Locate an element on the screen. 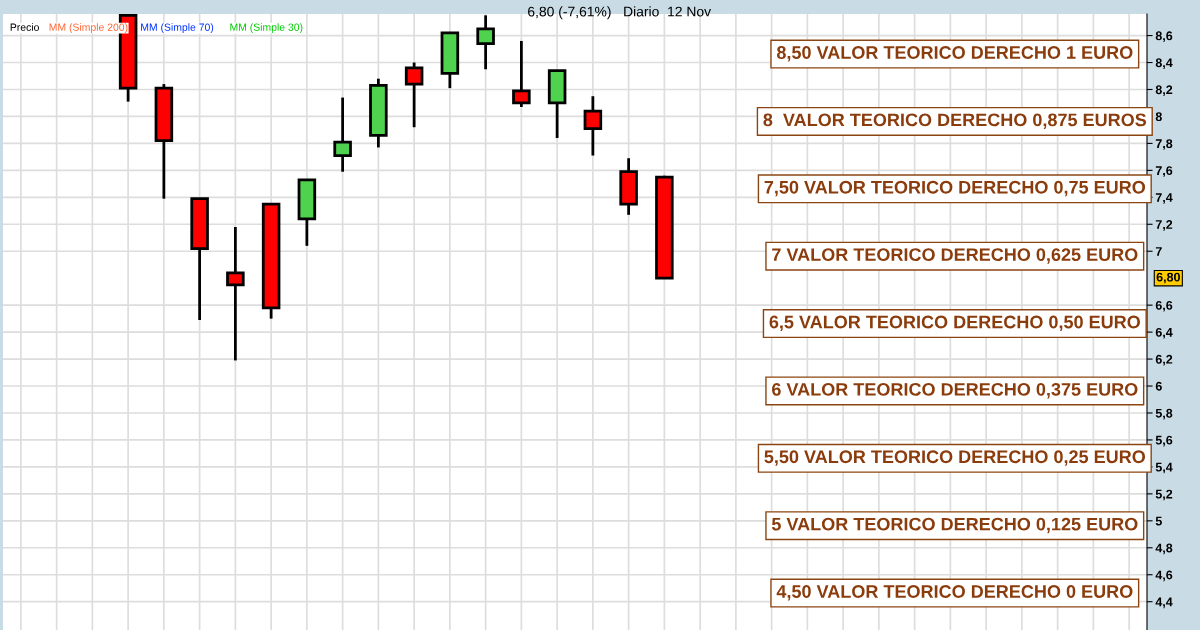 The width and height of the screenshot is (1200, 630). y-tick-label: 8,2 is located at coordinates (1164, 90).